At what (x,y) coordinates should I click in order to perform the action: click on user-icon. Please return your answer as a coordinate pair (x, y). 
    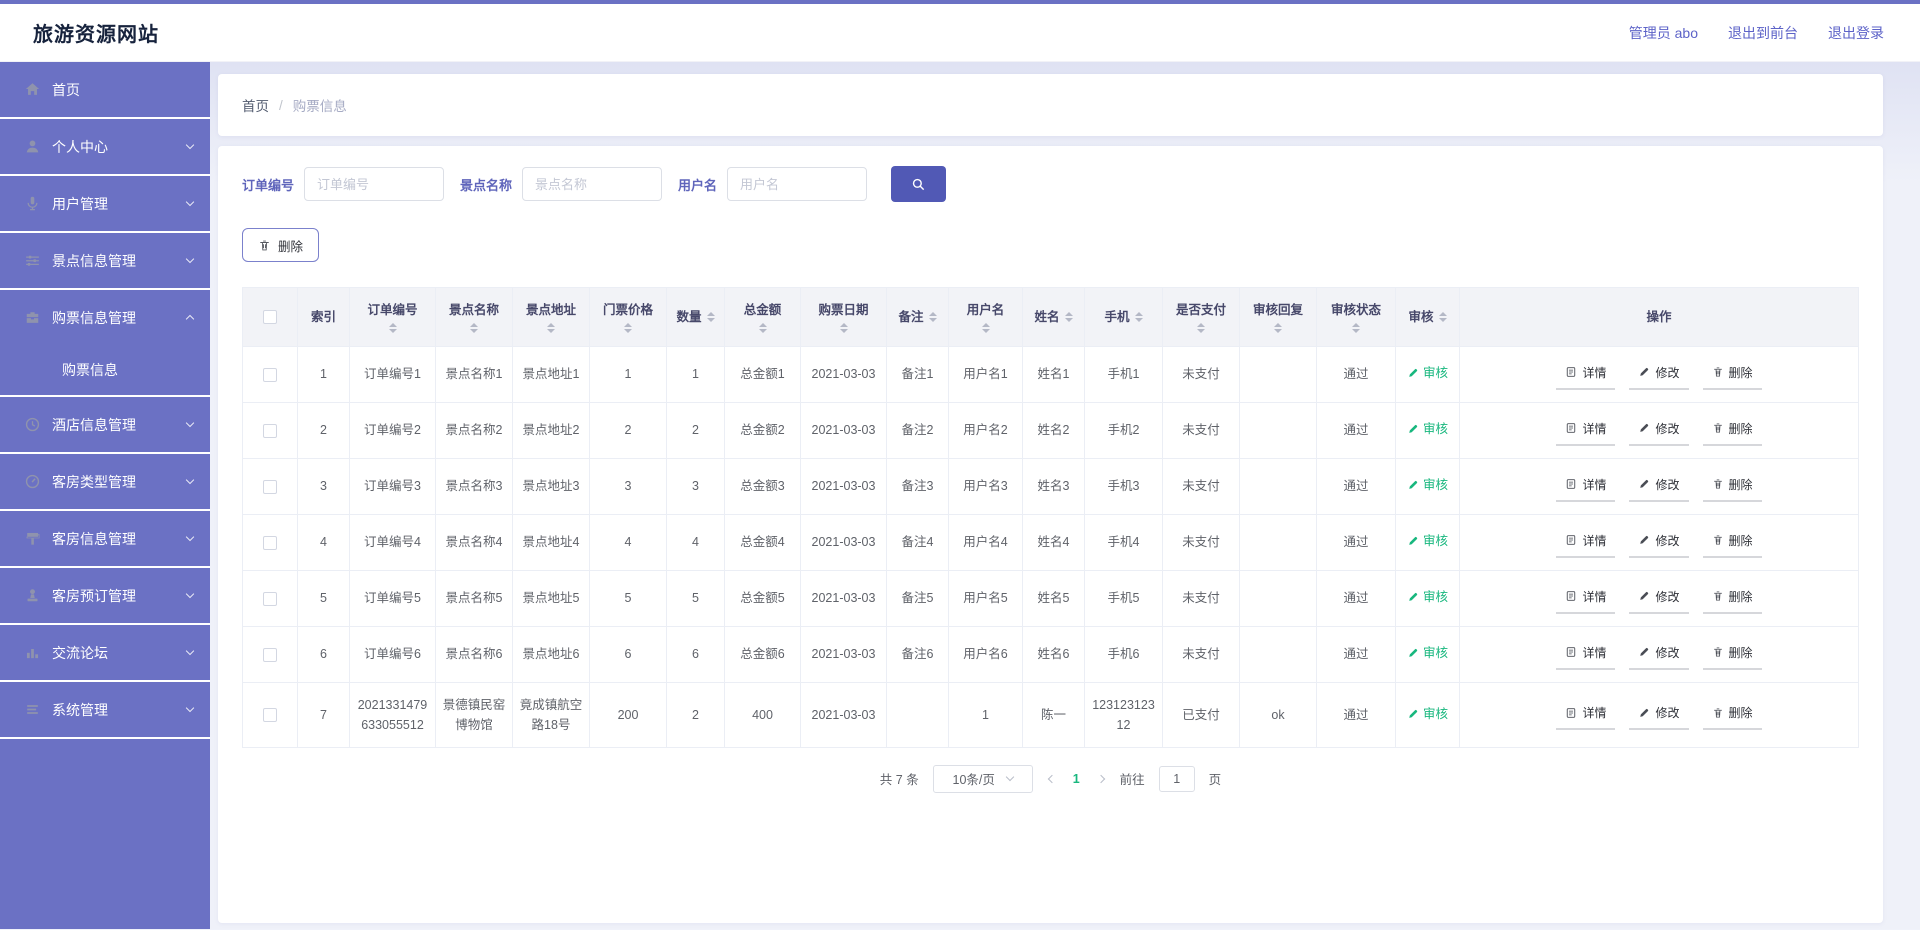
    Looking at the image, I should click on (32, 146).